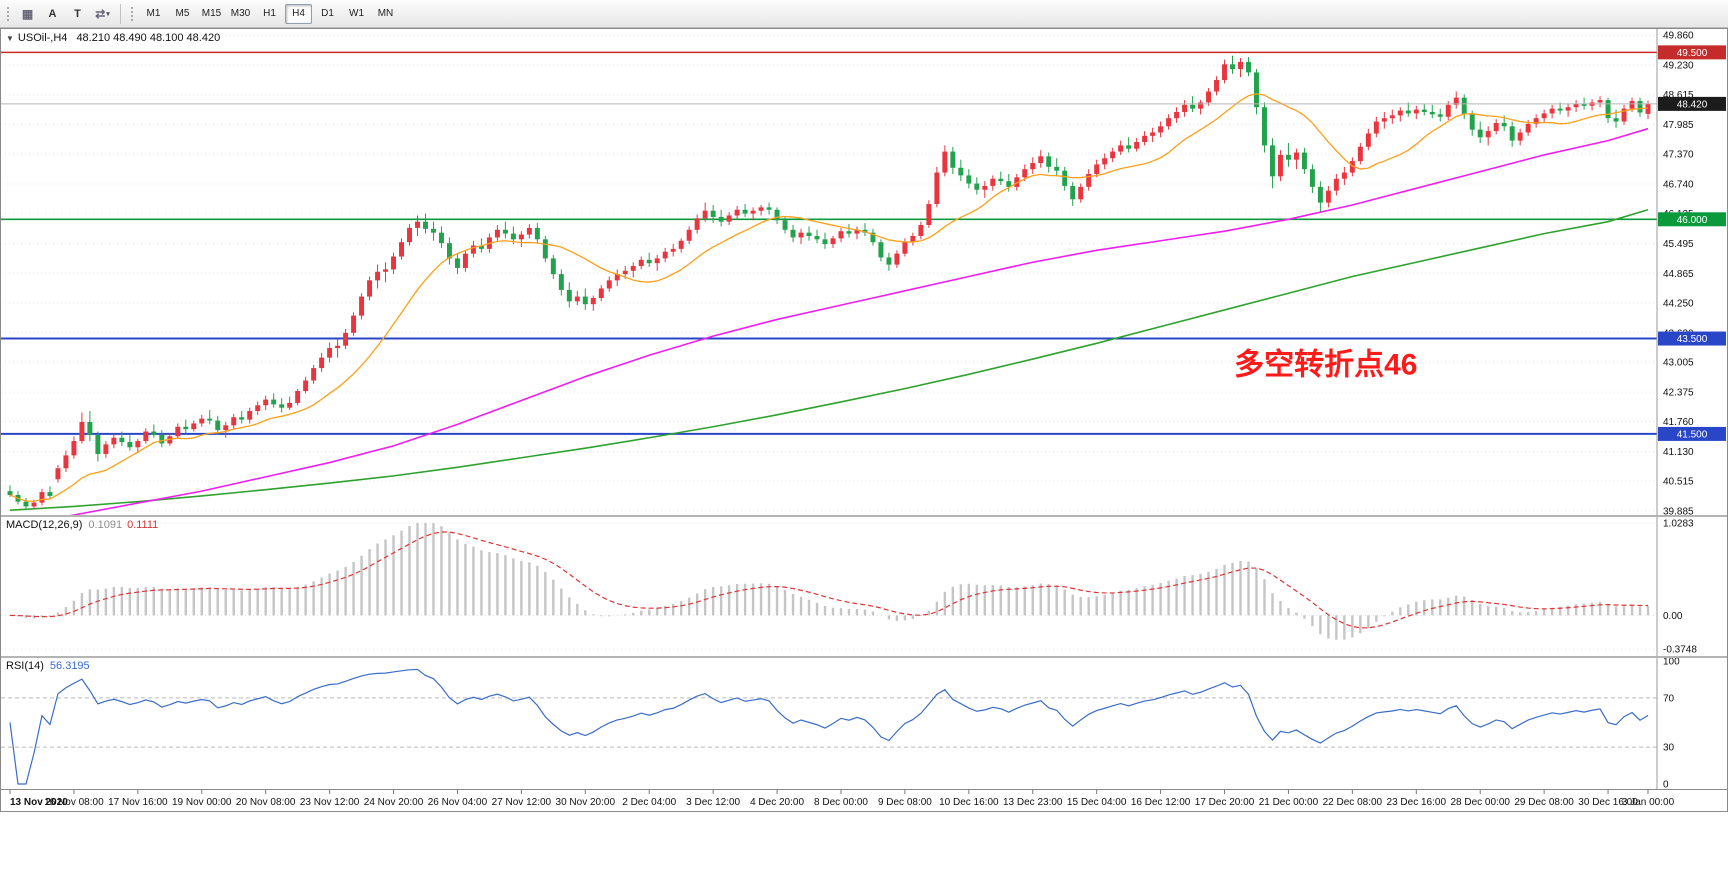 The image size is (1728, 890). I want to click on expand-triangle-icon: ▼, so click(10, 38).